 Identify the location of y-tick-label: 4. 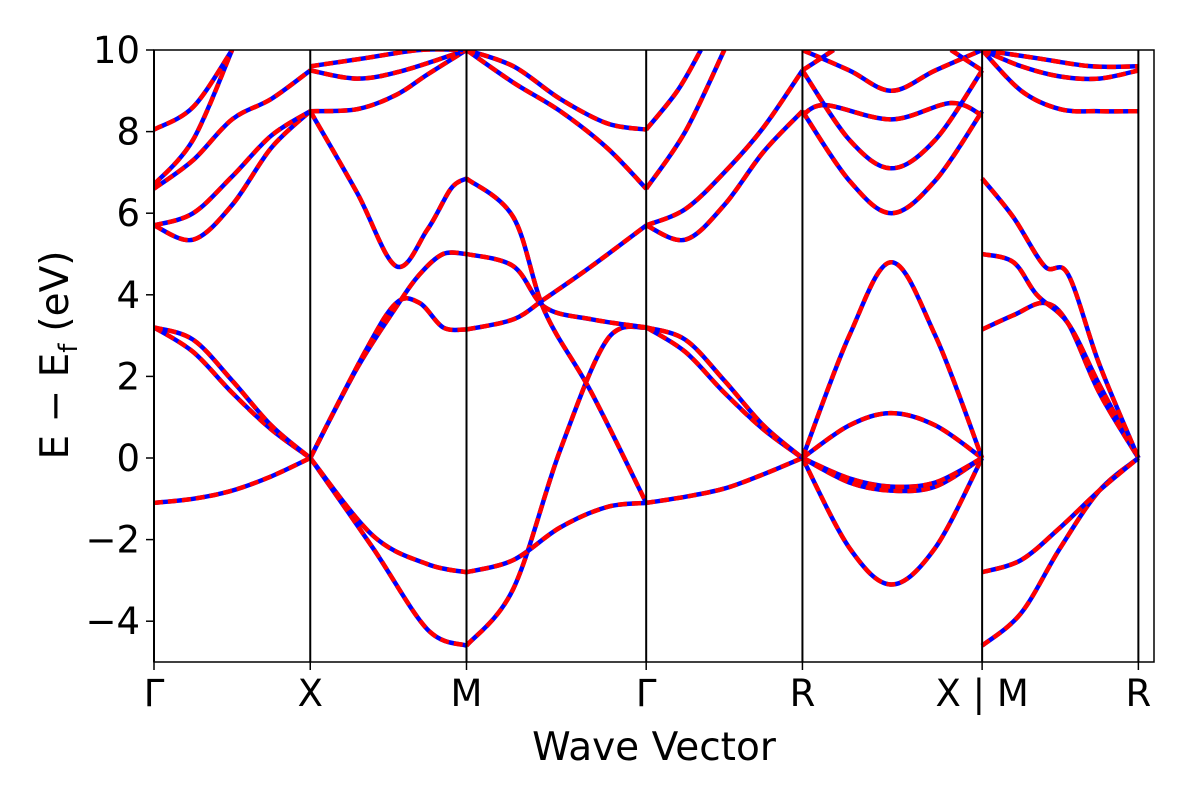
(128, 295).